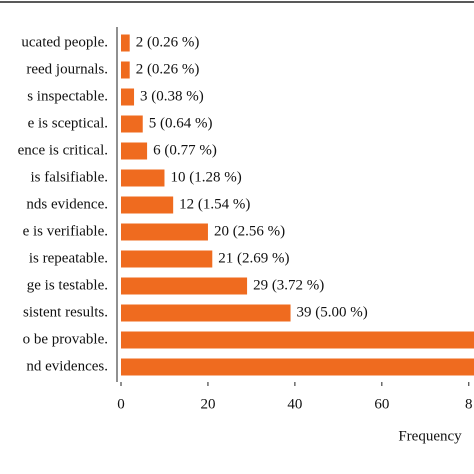  I want to click on category-label: s inspectable., so click(67, 96).